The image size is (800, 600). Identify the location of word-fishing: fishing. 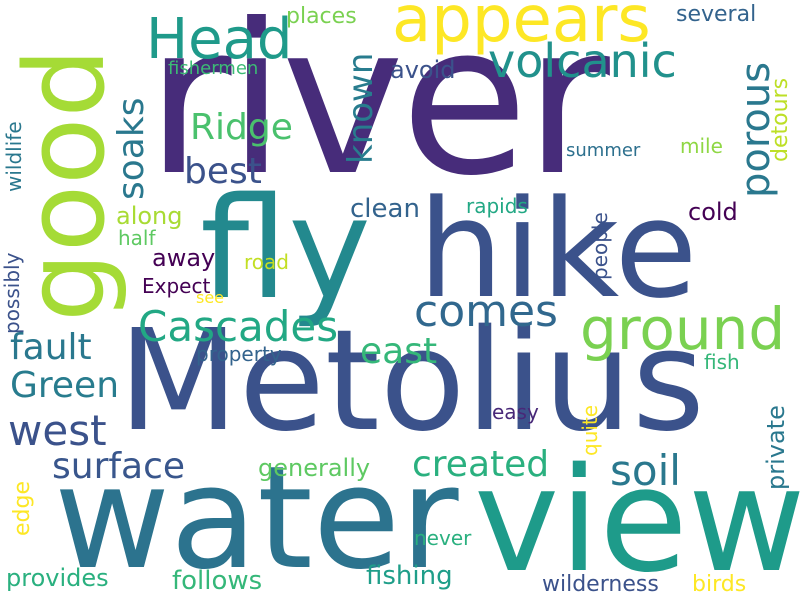
(409, 576).